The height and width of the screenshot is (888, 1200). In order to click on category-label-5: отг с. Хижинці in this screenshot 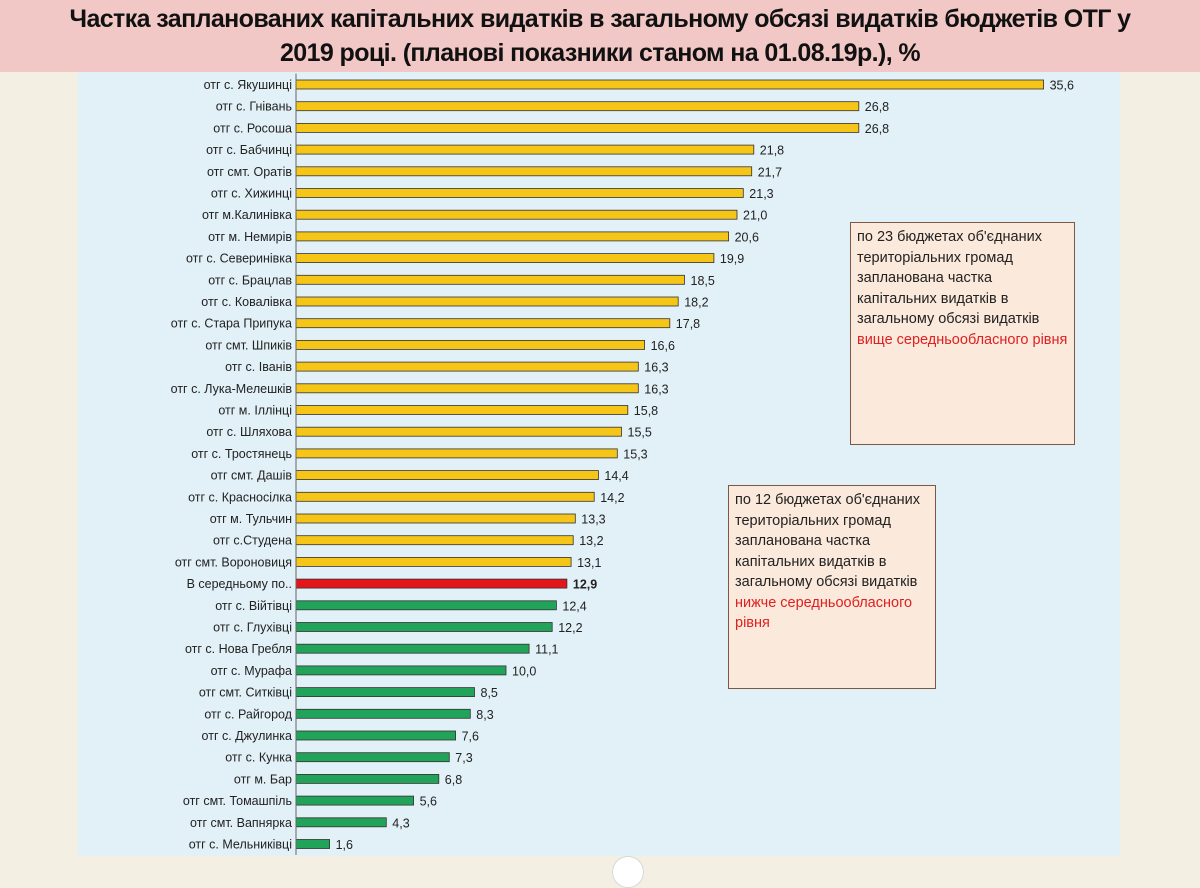, I will do `click(251, 194)`.